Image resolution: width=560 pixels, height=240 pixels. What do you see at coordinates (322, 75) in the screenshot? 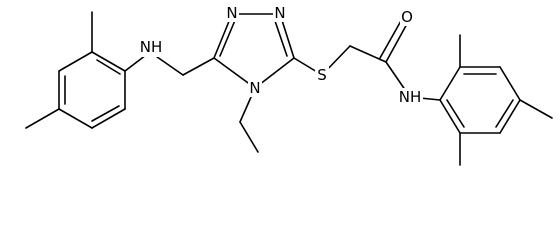
I see `atom-label: S` at bounding box center [322, 75].